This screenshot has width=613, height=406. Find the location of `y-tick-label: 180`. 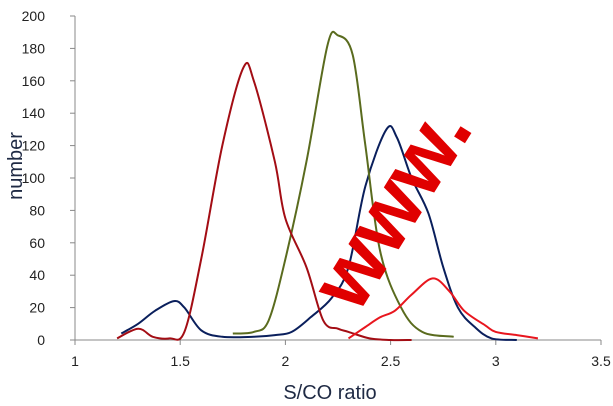

y-tick-label: 180 is located at coordinates (34, 48).